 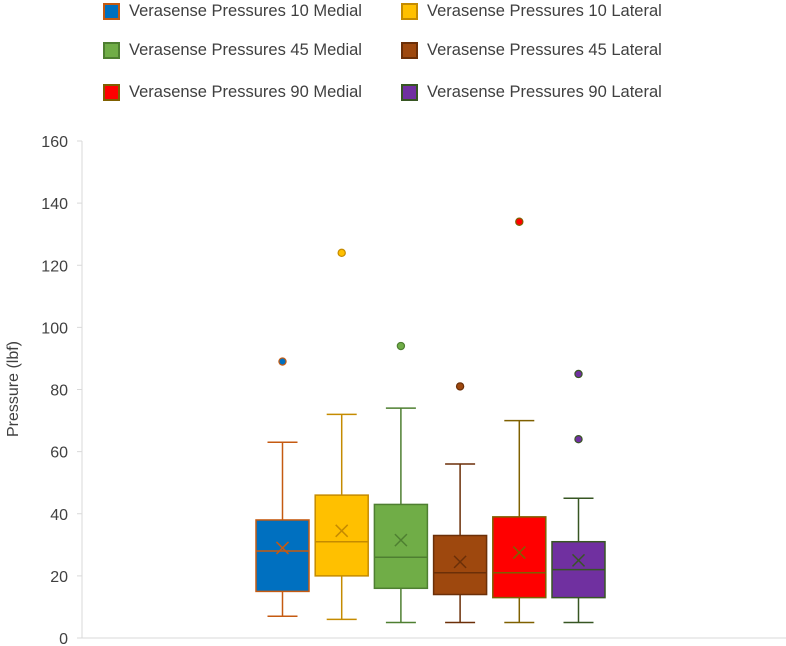 I want to click on y-tick-label: 140, so click(x=54, y=204).